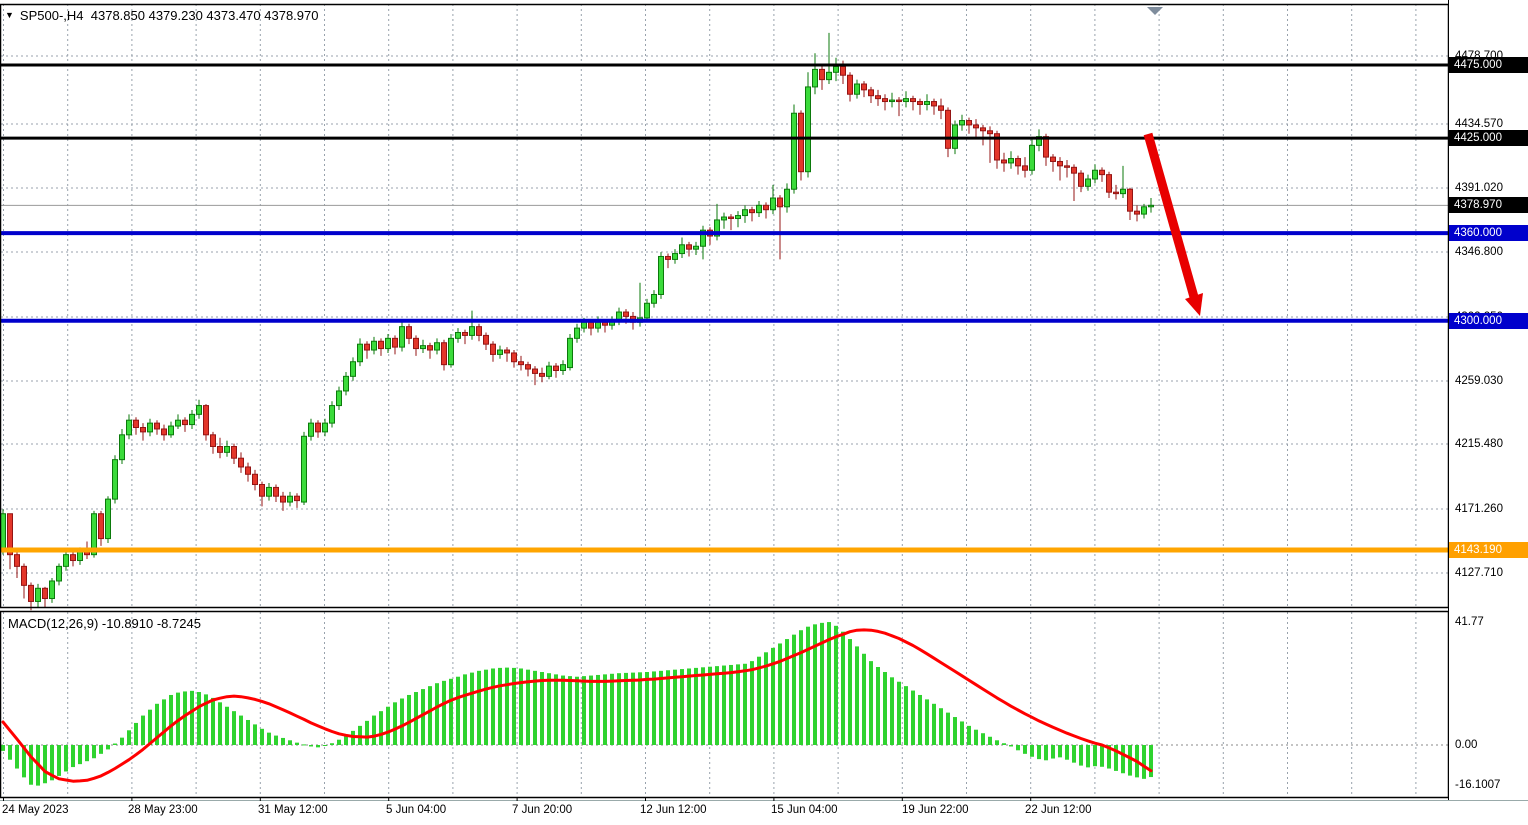  What do you see at coordinates (1488, 550) in the screenshot?
I see `price-level-badge: 4143.190` at bounding box center [1488, 550].